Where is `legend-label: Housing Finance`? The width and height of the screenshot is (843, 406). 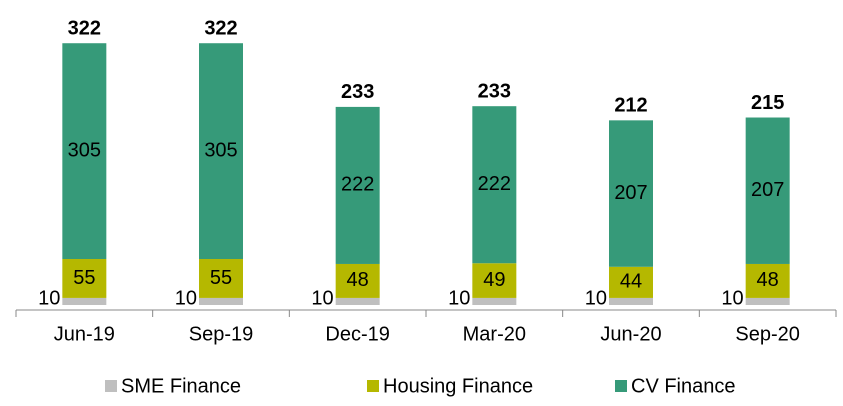
legend-label: Housing Finance is located at coordinates (458, 386).